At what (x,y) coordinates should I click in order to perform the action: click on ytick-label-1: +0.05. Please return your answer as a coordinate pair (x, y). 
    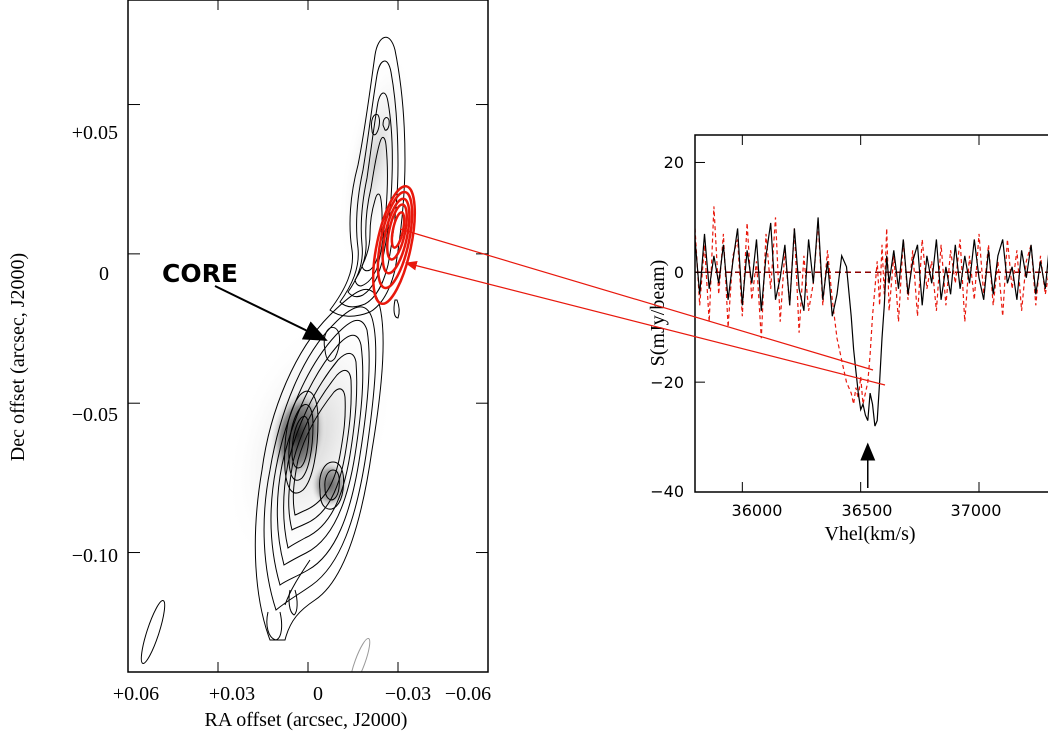
    Looking at the image, I should click on (95, 133).